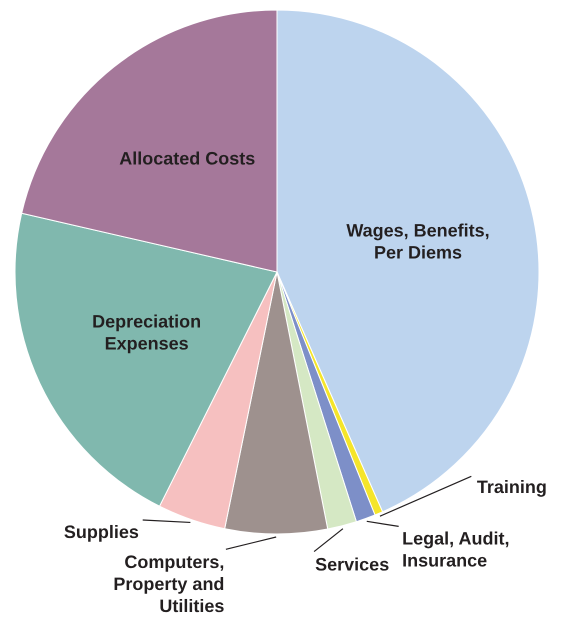 This screenshot has width=561, height=642. What do you see at coordinates (456, 549) in the screenshot?
I see `slice-label: Legal, Audit, Insurance` at bounding box center [456, 549].